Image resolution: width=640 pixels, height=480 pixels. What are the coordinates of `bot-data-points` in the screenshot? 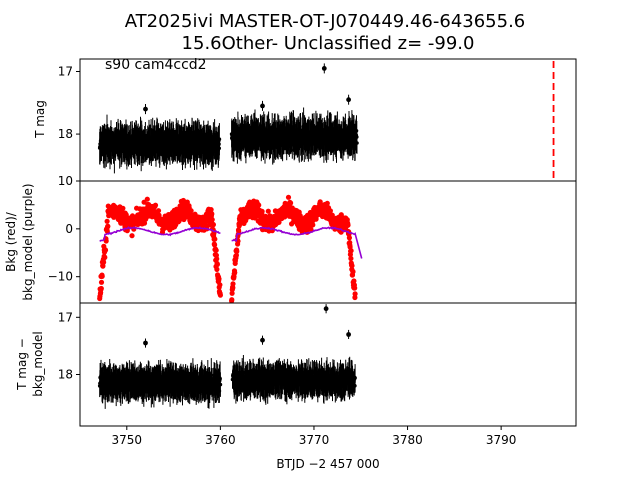 It's located at (227, 356).